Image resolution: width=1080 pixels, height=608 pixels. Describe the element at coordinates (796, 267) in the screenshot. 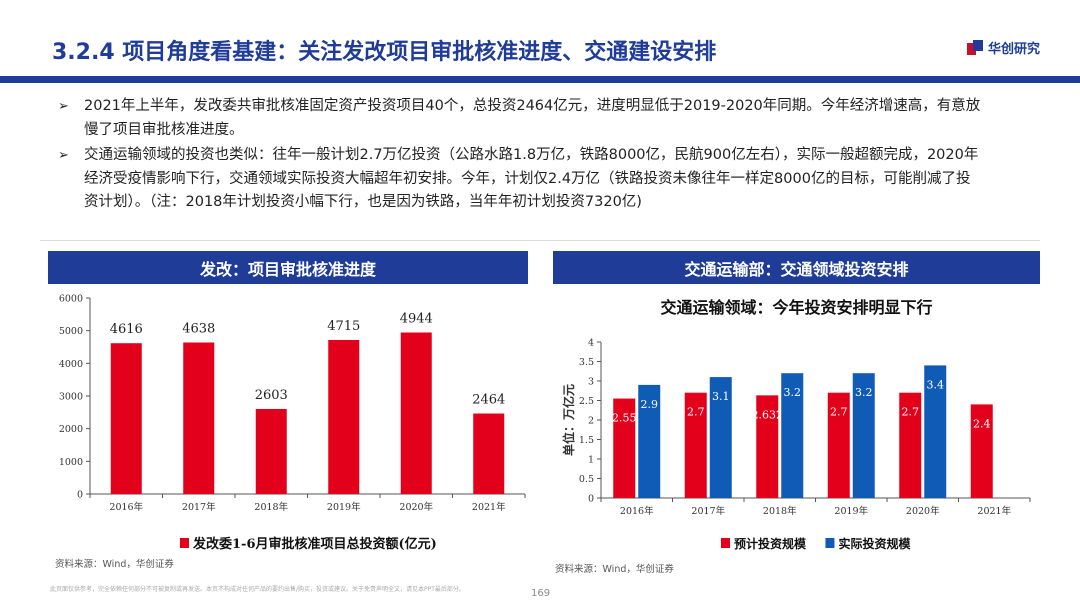

I see `right-panel-header: 交通运输部：交通领域投资安排` at that location.